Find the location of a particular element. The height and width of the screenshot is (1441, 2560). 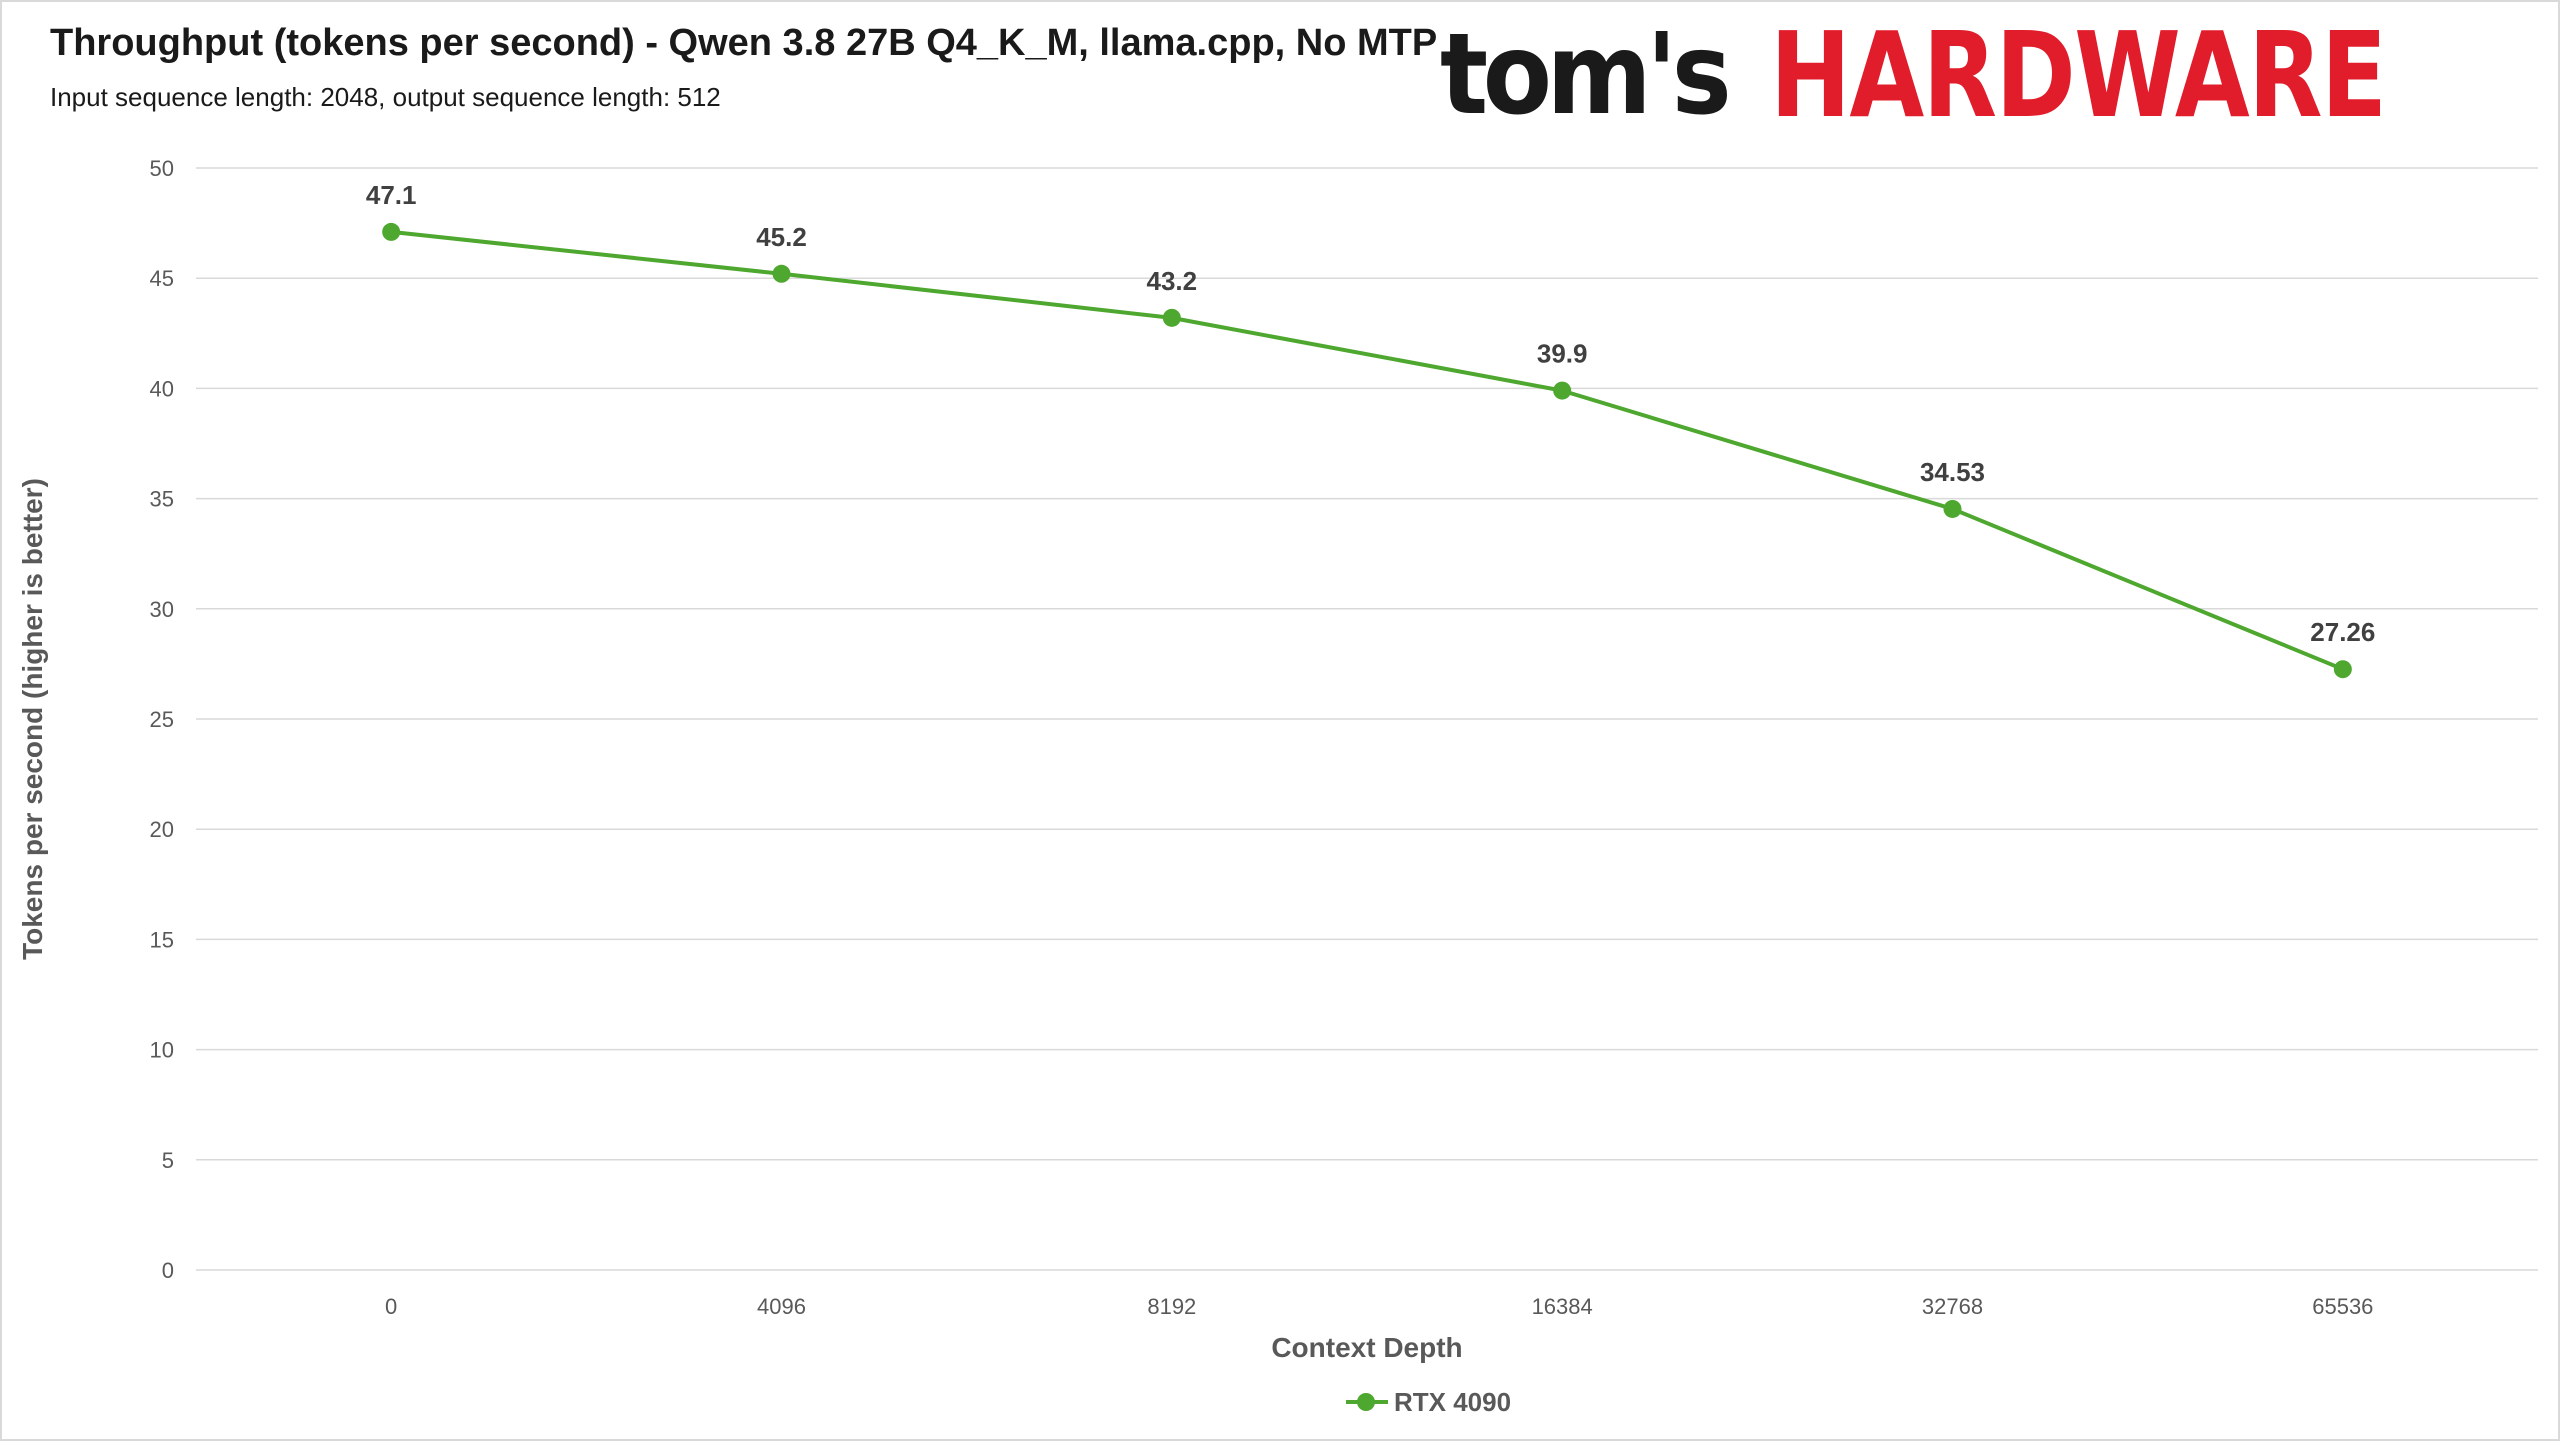

y-tick-label: 0 is located at coordinates (168, 1270).